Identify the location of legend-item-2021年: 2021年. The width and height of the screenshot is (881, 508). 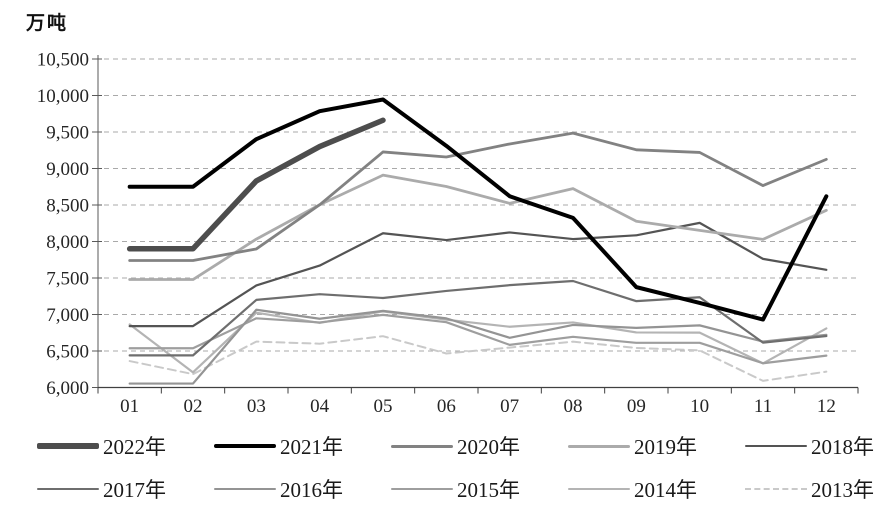
(302, 446).